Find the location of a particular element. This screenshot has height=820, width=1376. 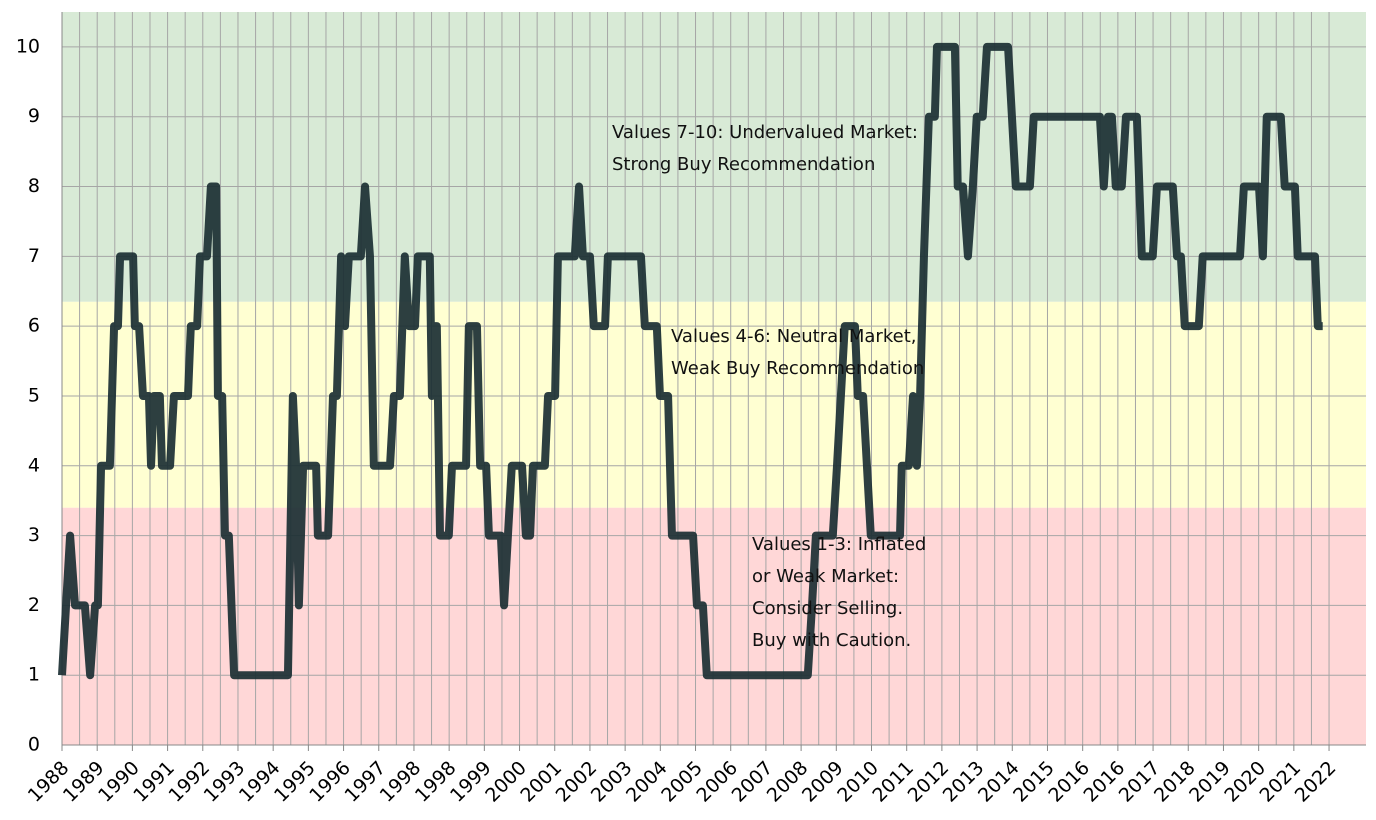

y-tick-label: 7 is located at coordinates (34, 256).